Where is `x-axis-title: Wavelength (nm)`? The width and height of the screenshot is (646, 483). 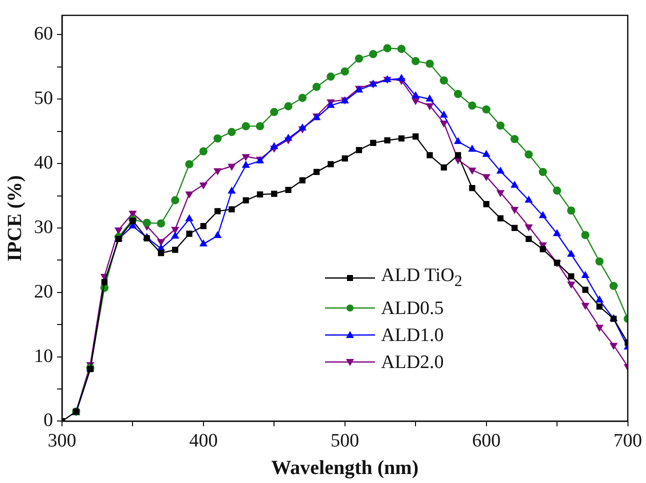
x-axis-title: Wavelength (nm) is located at coordinates (344, 468).